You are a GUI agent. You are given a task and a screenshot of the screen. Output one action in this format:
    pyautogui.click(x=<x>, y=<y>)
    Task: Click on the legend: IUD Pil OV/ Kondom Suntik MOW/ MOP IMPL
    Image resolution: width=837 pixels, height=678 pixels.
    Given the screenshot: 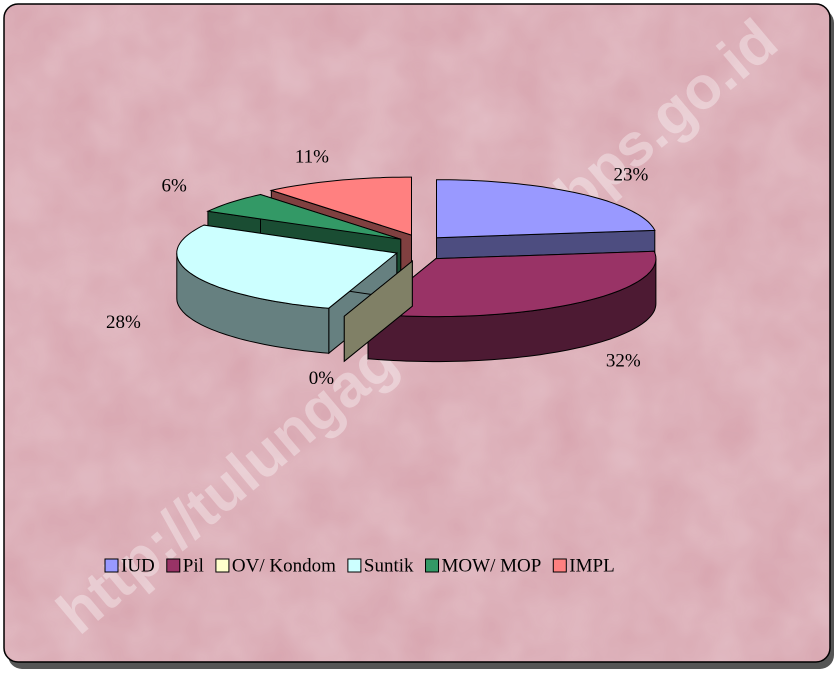 What is the action you would take?
    pyautogui.click(x=359, y=565)
    